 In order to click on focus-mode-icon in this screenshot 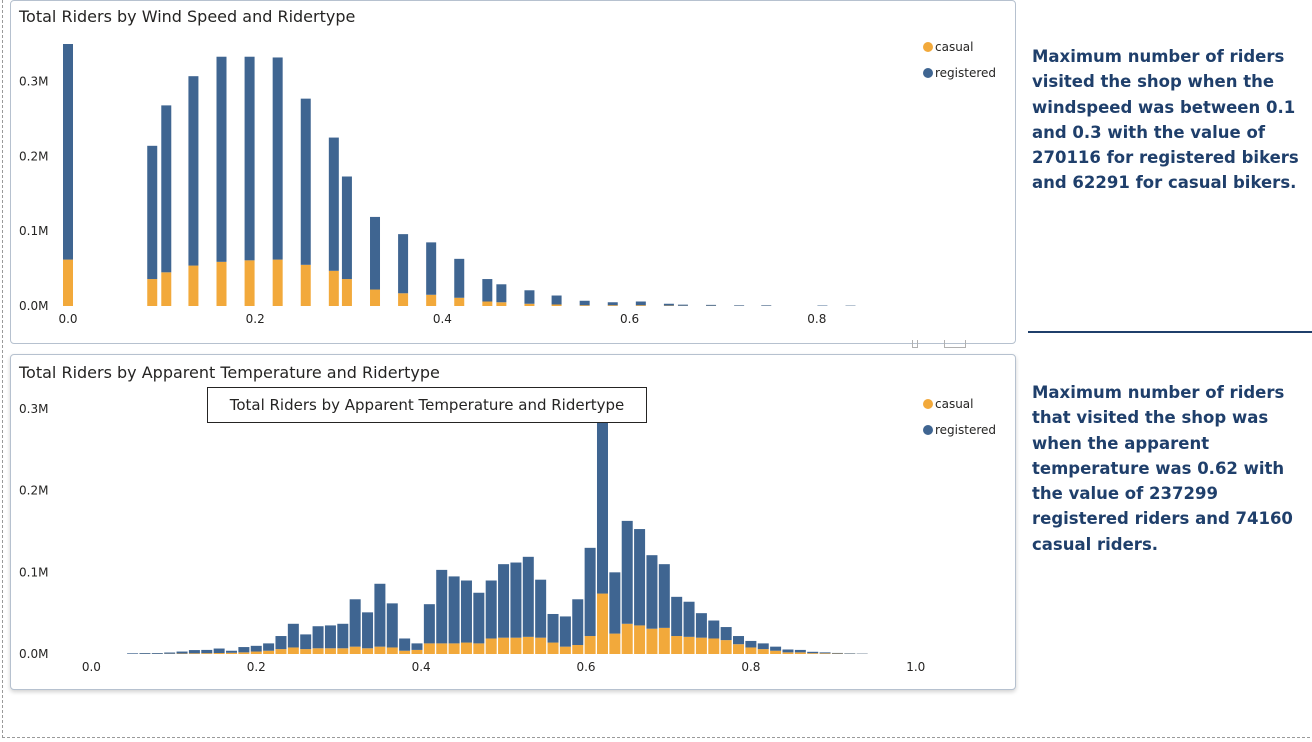, I will do `click(955, 344)`.